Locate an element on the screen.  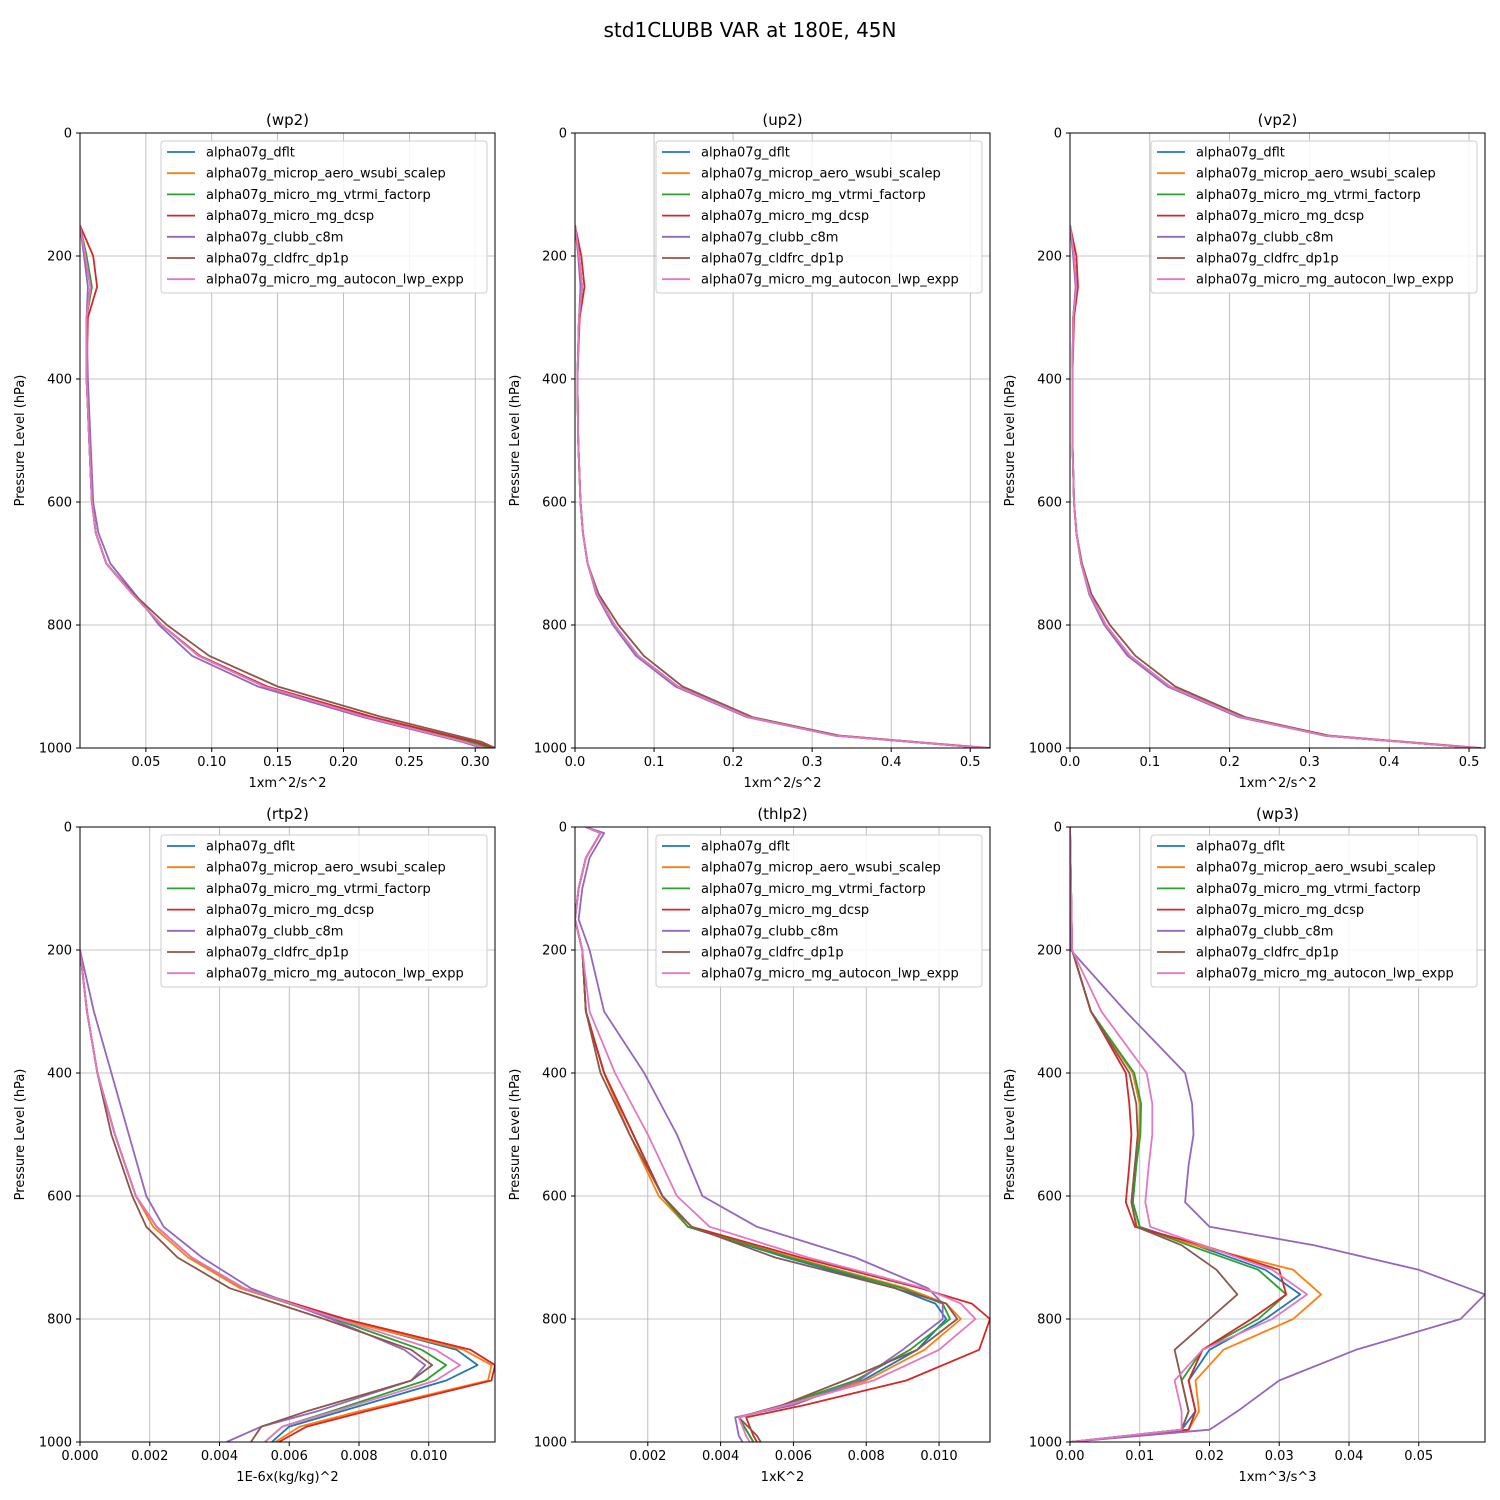
x-tick-label: 0.3 is located at coordinates (812, 762).